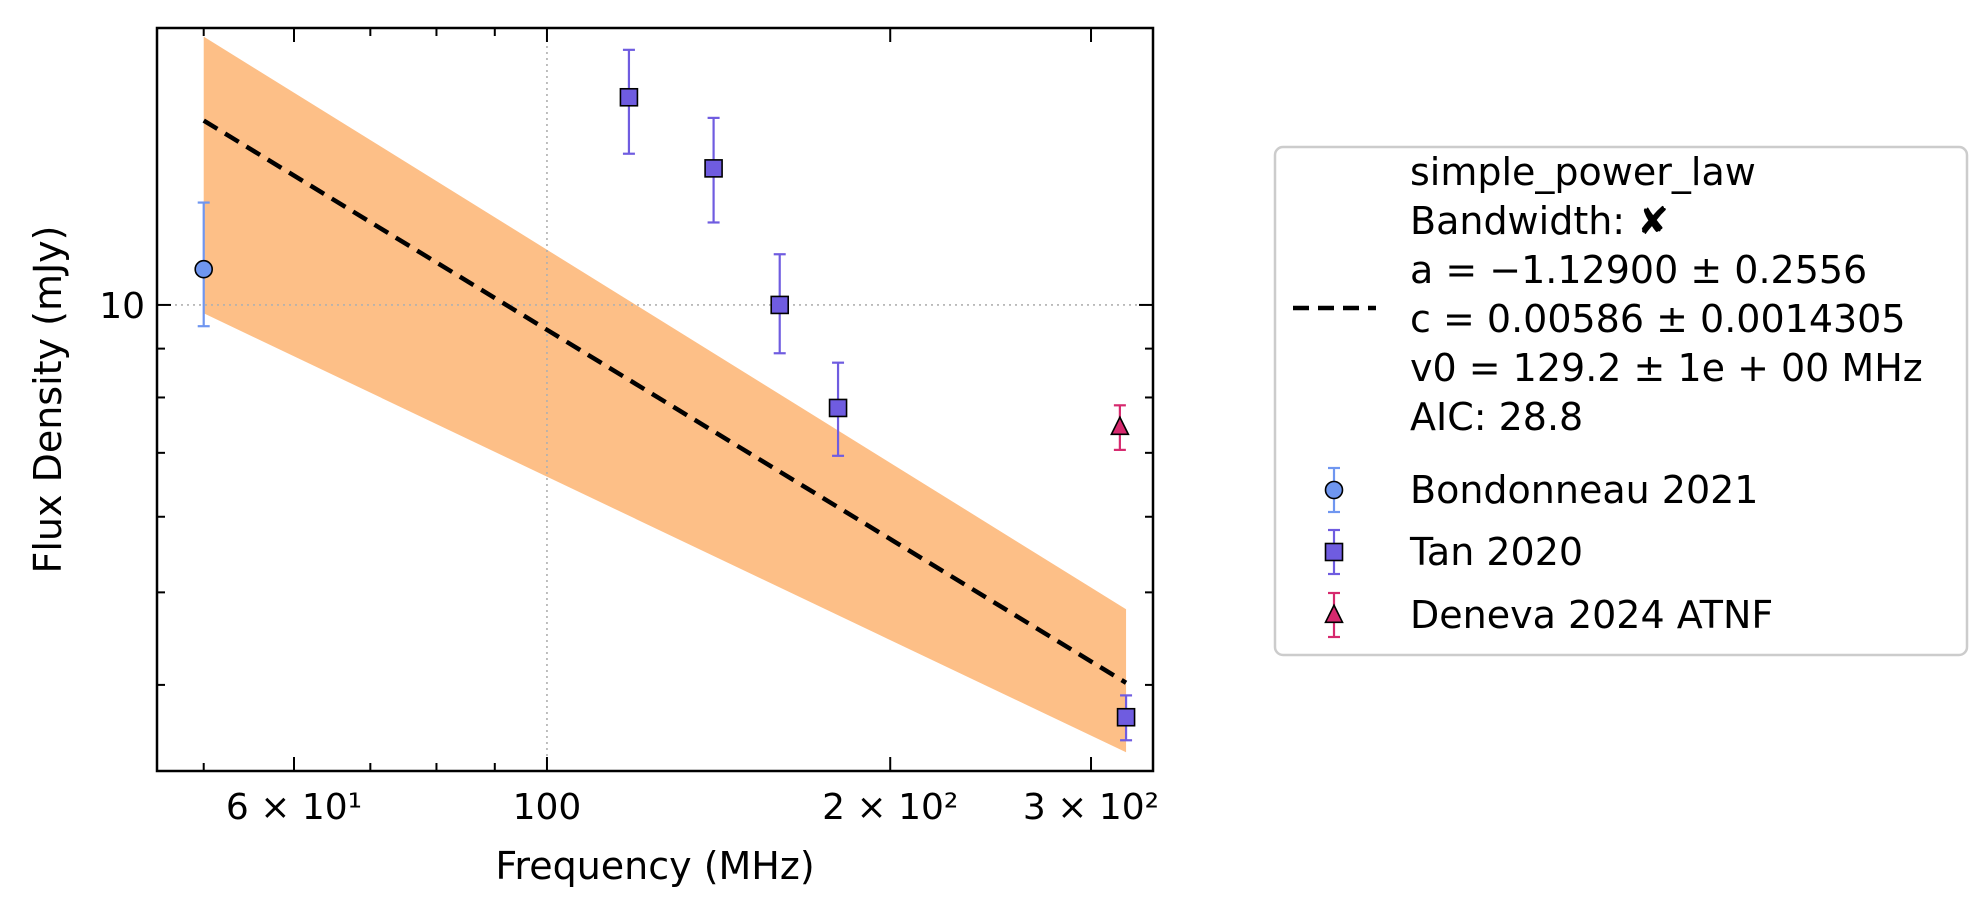 The image size is (1986, 914). Describe the element at coordinates (1496, 552) in the screenshot. I see `legend-series-label: Tan 2020` at that location.